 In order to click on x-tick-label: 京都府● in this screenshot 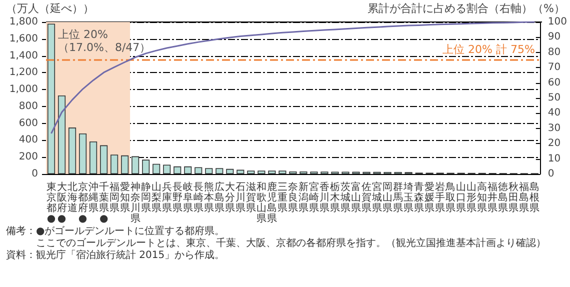, I will do `click(83, 202)`.